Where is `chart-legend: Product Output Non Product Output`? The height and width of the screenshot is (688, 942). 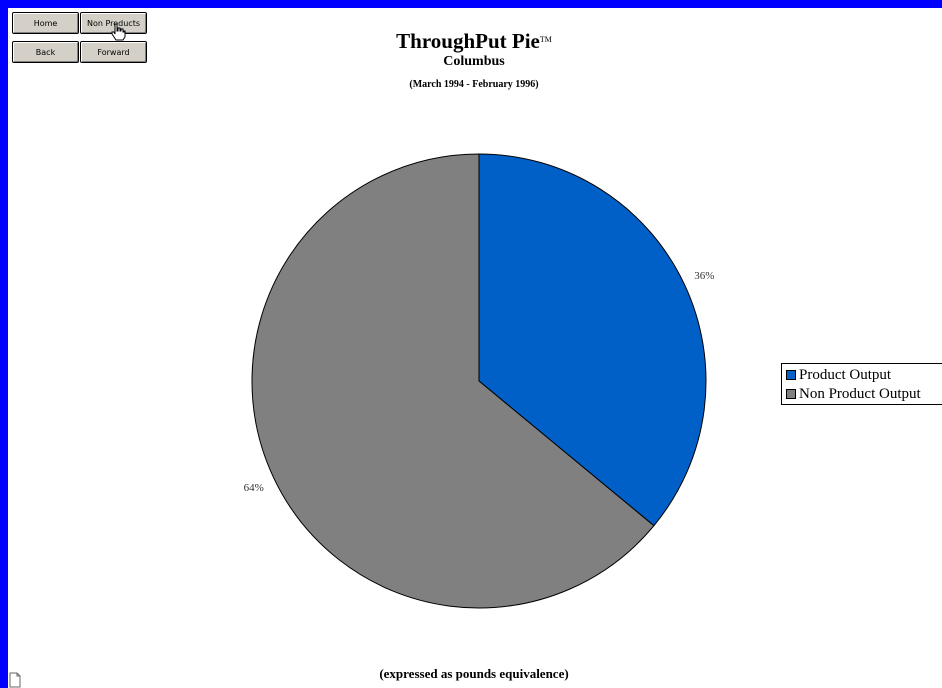 chart-legend: Product Output Non Product Output is located at coordinates (861, 384).